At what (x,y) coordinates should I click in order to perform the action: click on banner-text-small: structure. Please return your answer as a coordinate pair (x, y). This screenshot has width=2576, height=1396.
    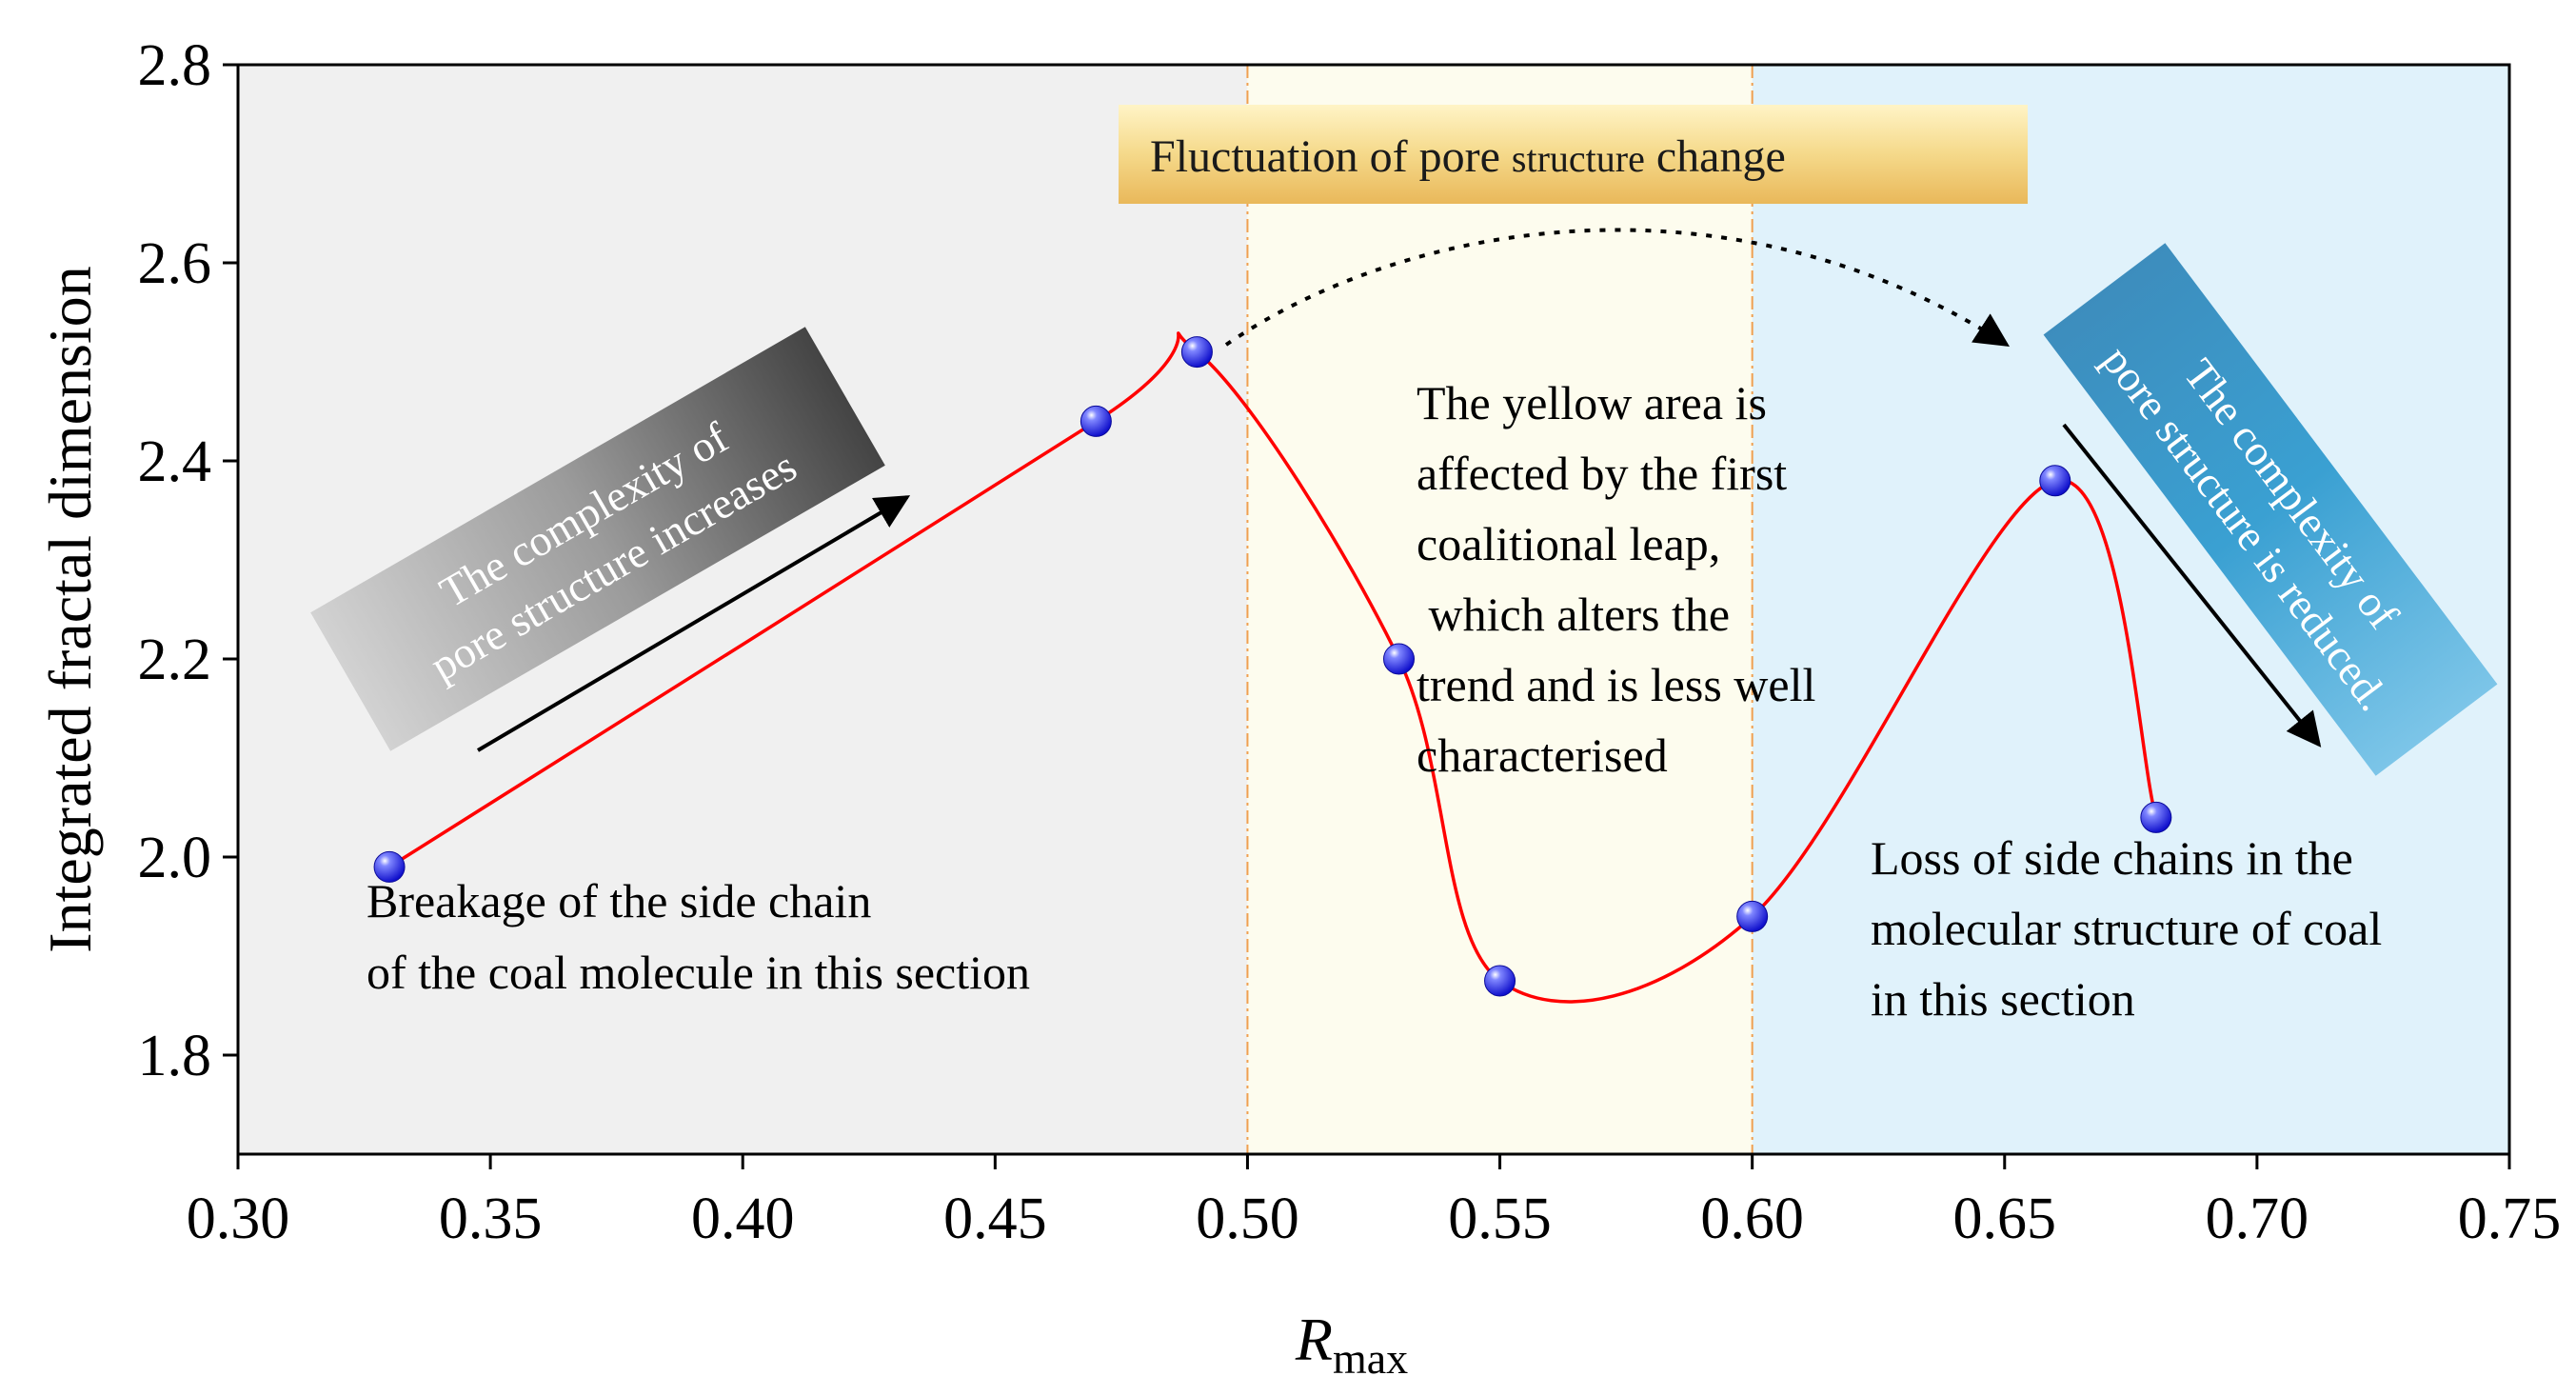
    Looking at the image, I should click on (1579, 158).